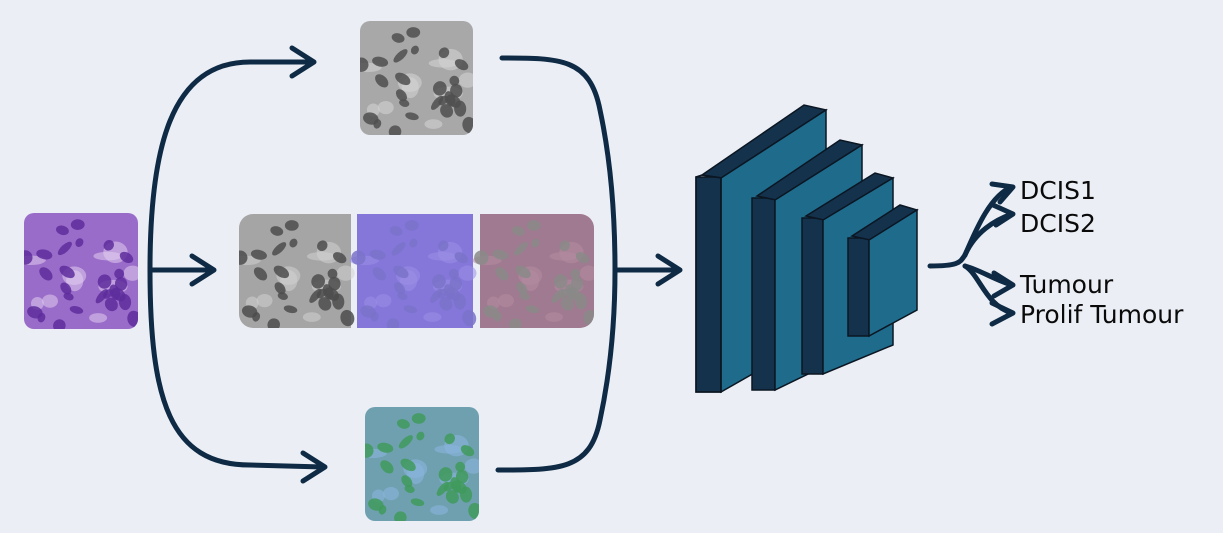  What do you see at coordinates (1067, 284) in the screenshot?
I see `output-label-tumour: Tumour` at bounding box center [1067, 284].